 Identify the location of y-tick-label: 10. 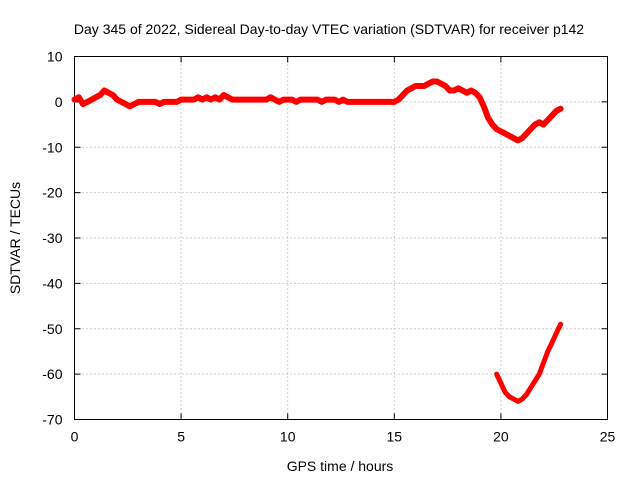
(55, 57).